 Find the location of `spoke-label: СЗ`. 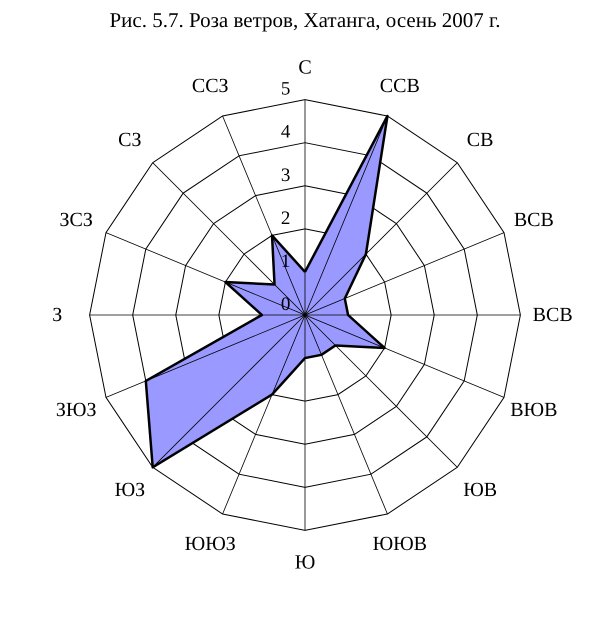

spoke-label: СЗ is located at coordinates (130, 139).